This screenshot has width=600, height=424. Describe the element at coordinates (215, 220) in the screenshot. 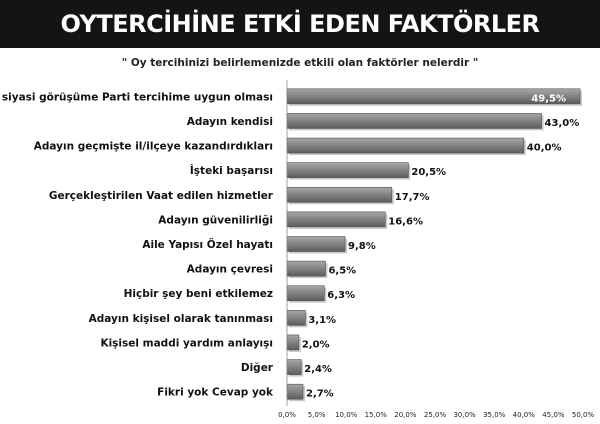

I see `category-label: Adayın güvenilirliği` at that location.